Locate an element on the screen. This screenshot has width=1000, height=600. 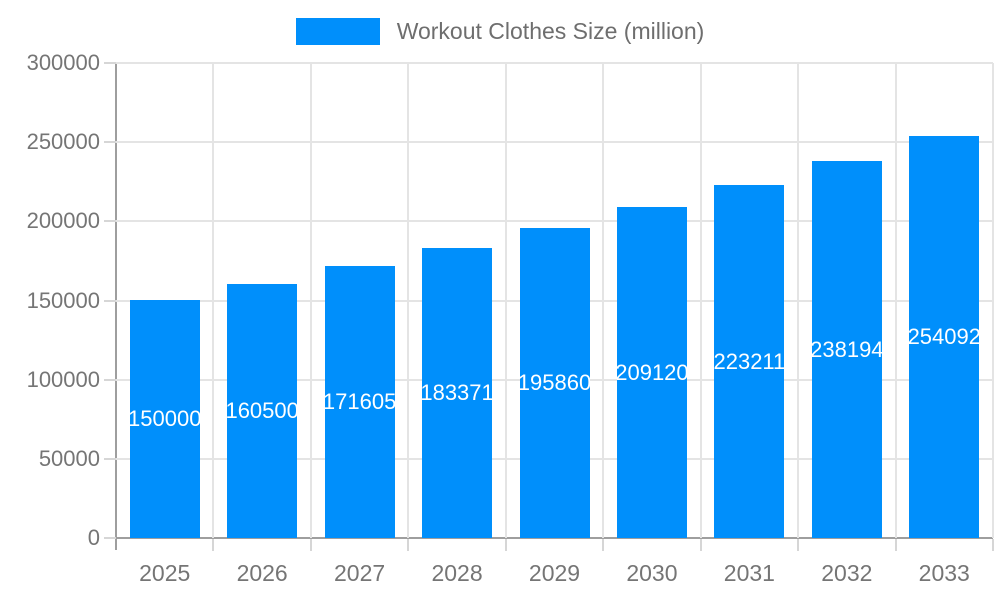
y-axis-label: 50000 is located at coordinates (69, 458).